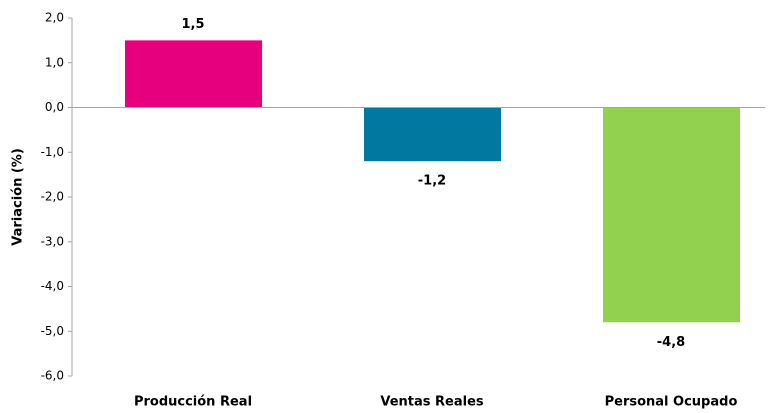  What do you see at coordinates (54, 62) in the screenshot?
I see `y-tick-label: 1,0` at bounding box center [54, 62].